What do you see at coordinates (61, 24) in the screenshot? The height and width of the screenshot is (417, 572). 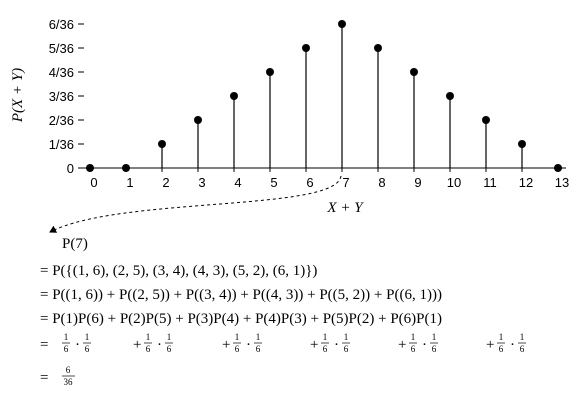 I see `y-tick-label: 6/36` at bounding box center [61, 24].